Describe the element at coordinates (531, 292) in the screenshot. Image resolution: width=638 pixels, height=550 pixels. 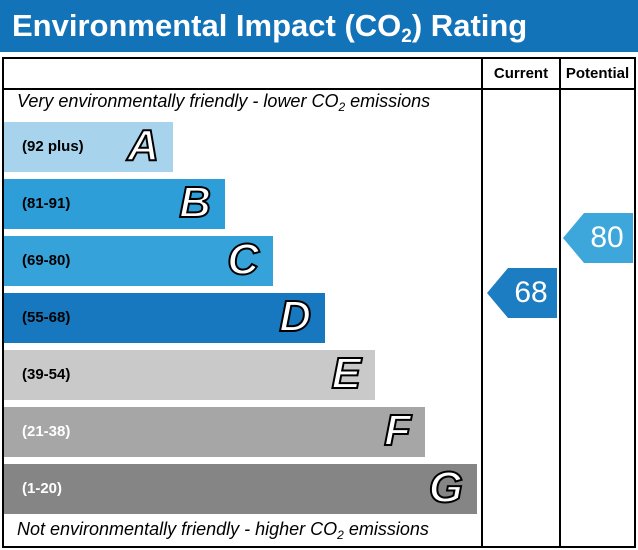
I see `current-rating-value: 68` at that location.